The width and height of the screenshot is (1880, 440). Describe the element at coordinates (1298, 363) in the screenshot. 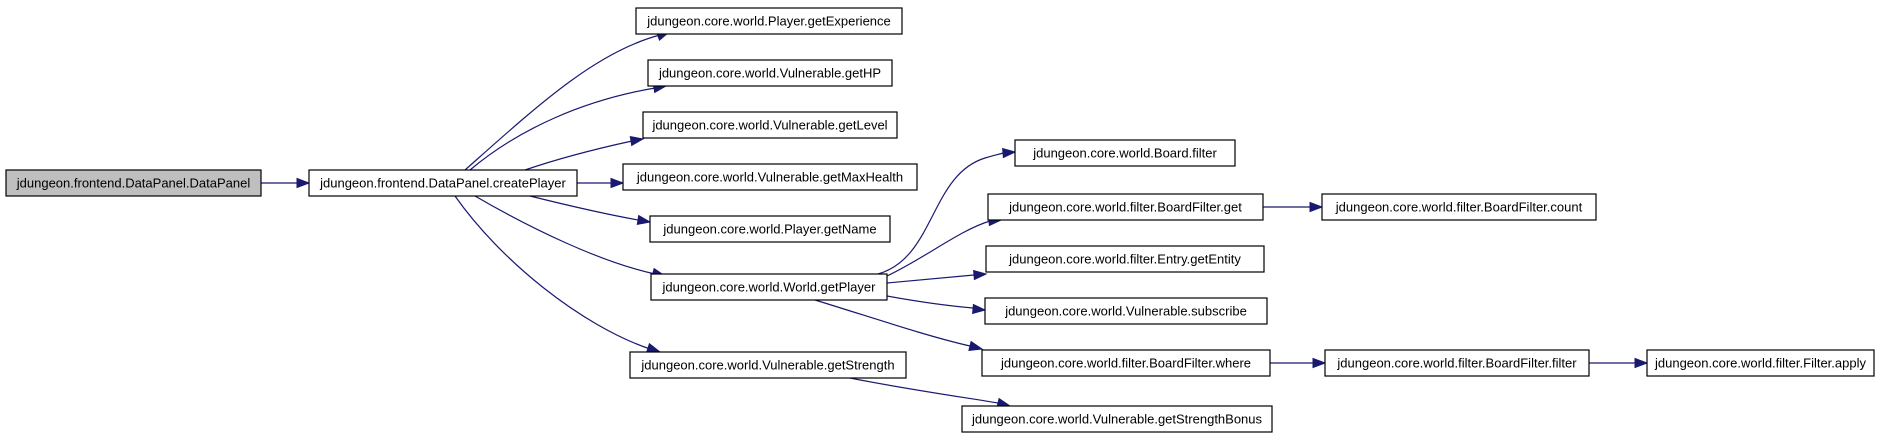

I see `edge-n13-n16` at that location.